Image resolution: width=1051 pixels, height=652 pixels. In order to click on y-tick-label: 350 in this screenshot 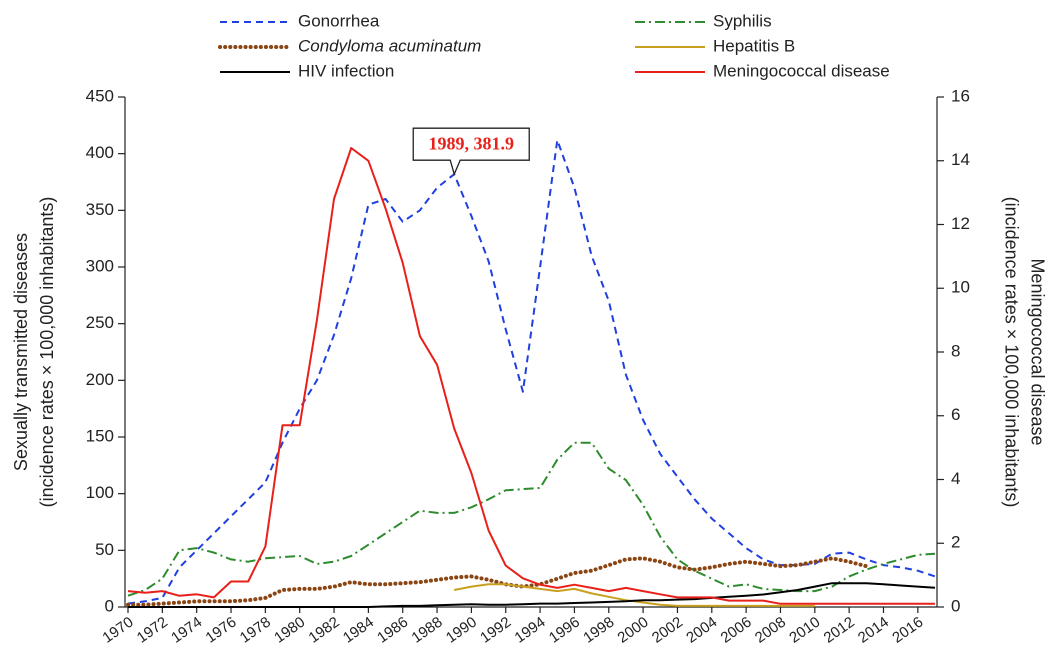, I will do `click(100, 209)`.